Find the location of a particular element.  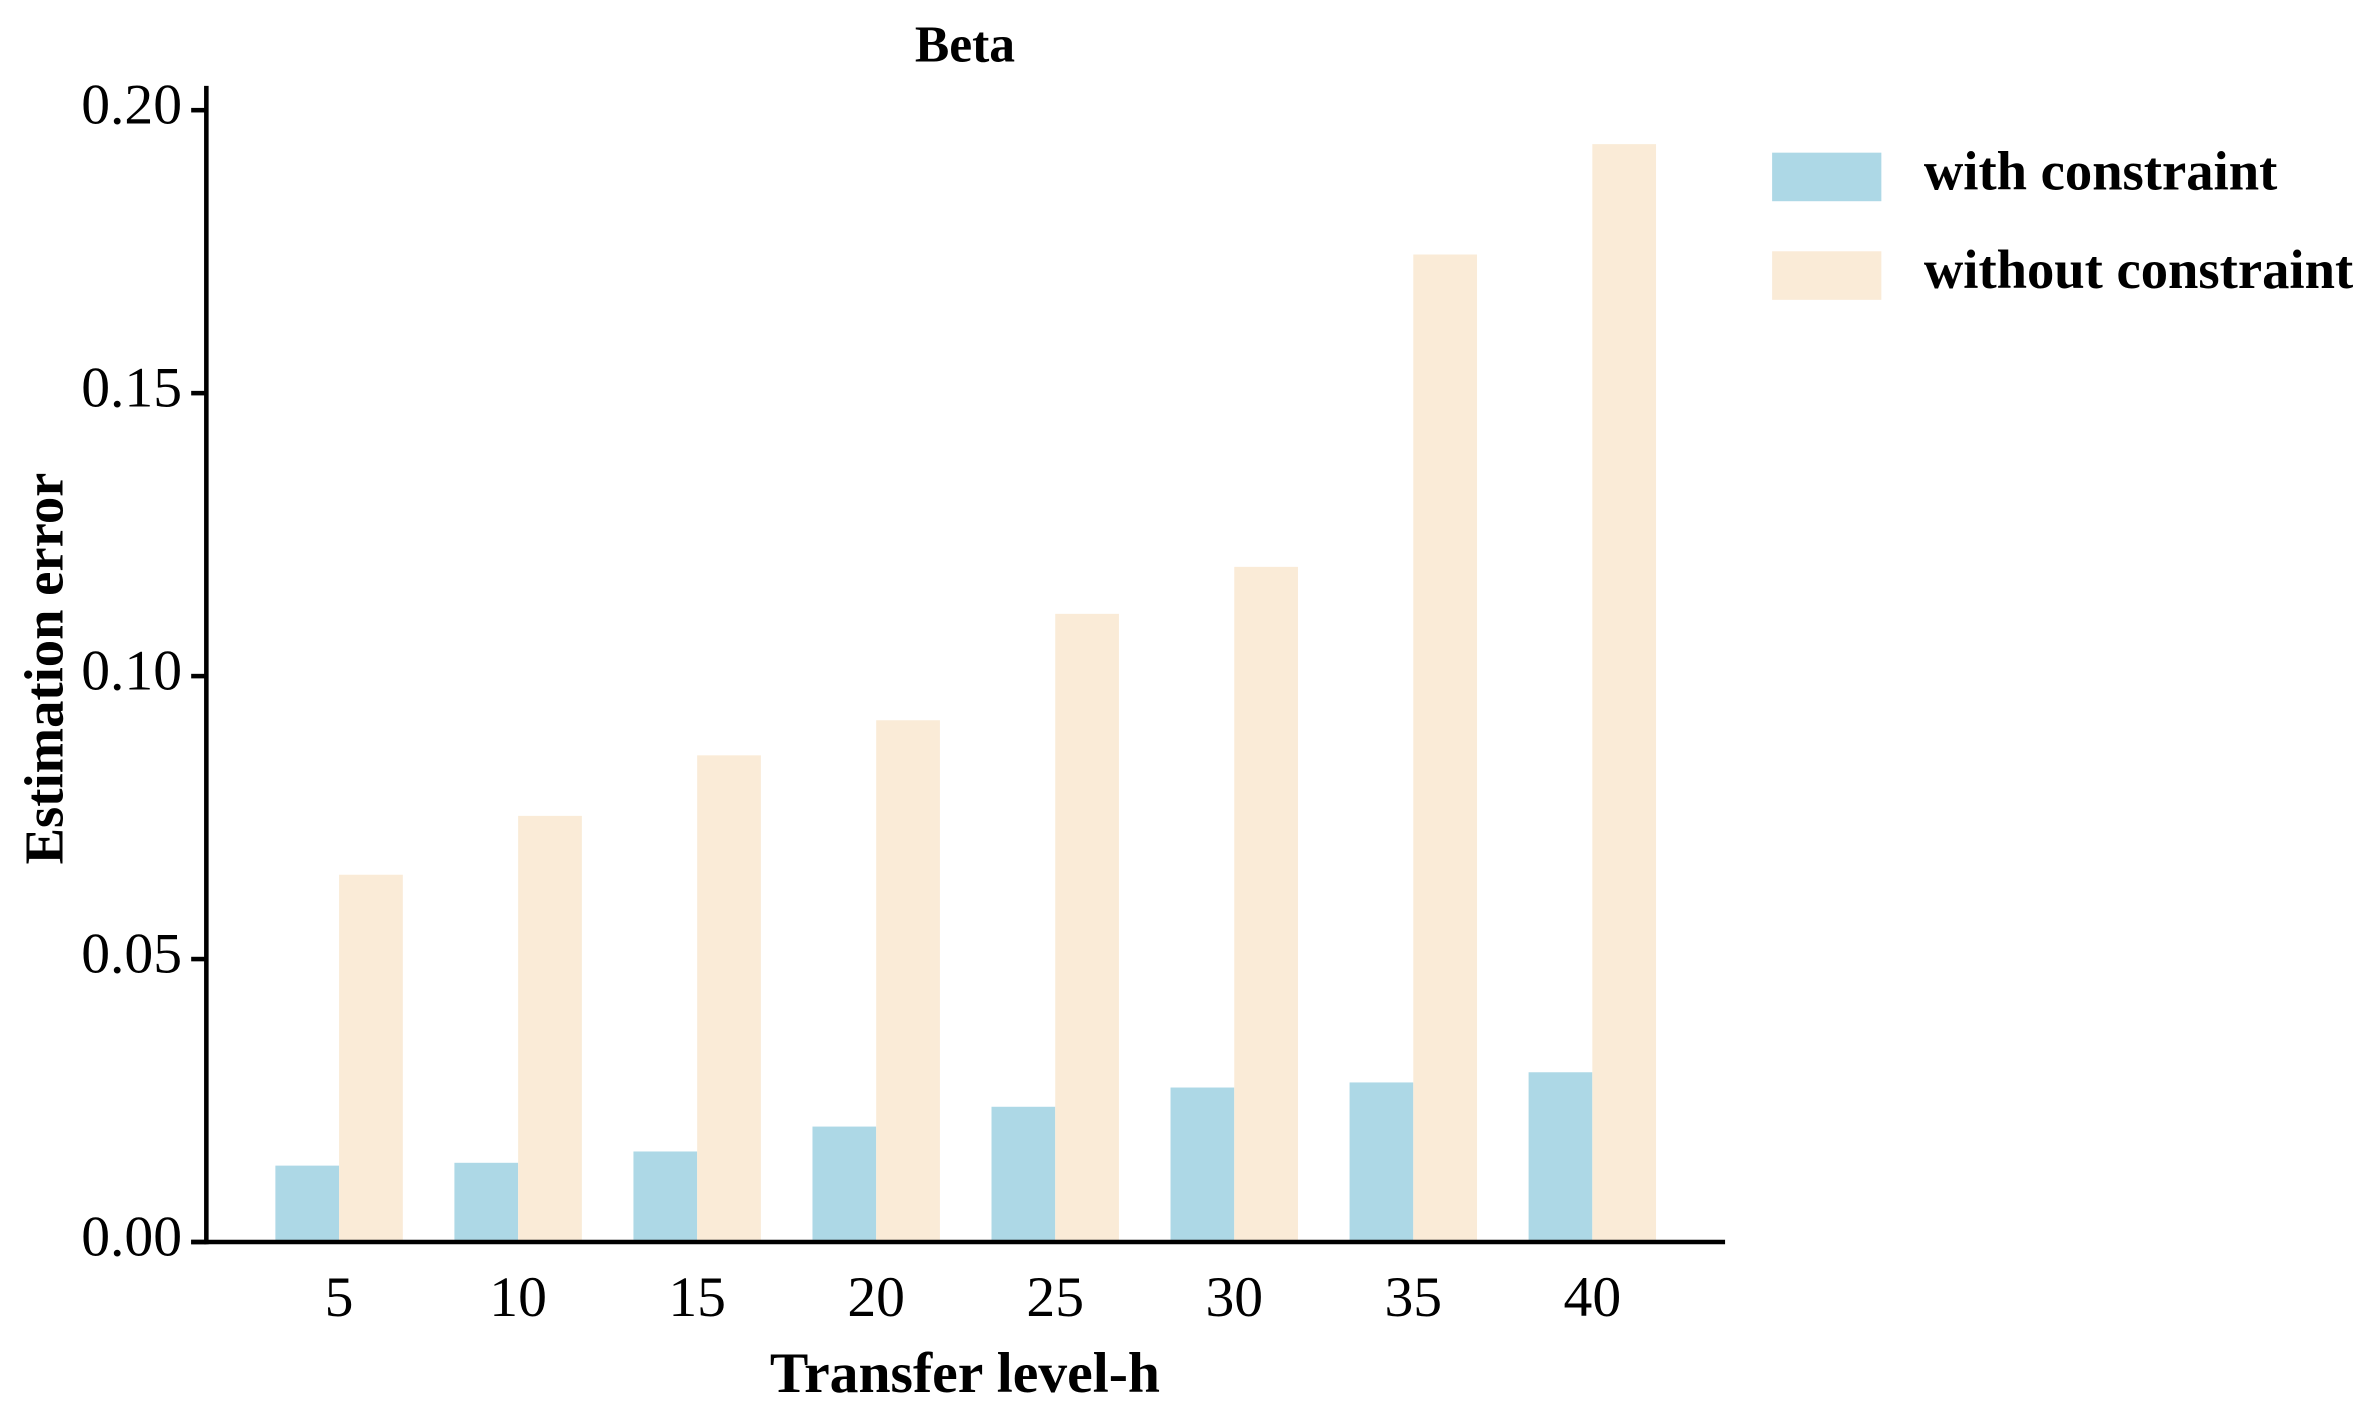

y-tick-label: 0.05 is located at coordinates (131, 953).